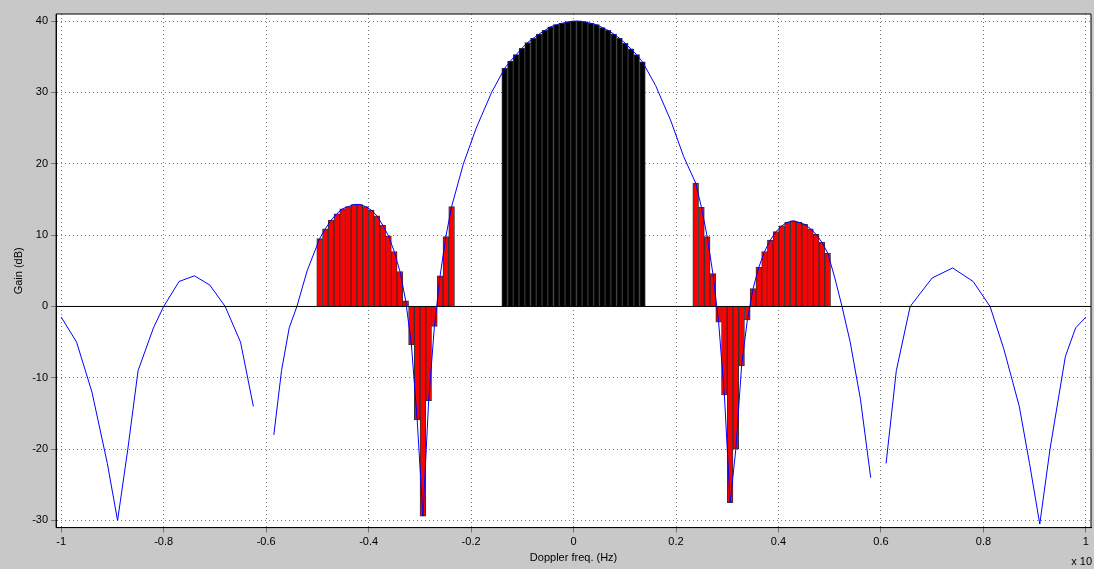 The width and height of the screenshot is (1094, 569). What do you see at coordinates (983, 541) in the screenshot?
I see `x-tick-label: 0.8` at bounding box center [983, 541].